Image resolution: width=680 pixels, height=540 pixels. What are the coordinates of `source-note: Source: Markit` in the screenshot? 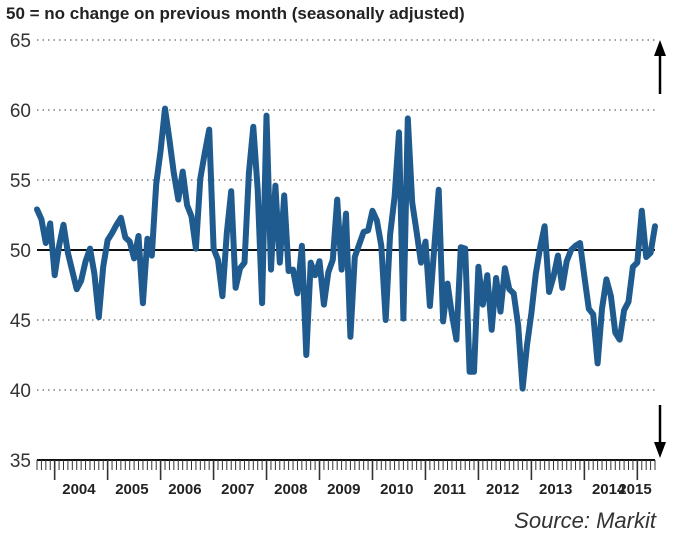 It's located at (585, 520).